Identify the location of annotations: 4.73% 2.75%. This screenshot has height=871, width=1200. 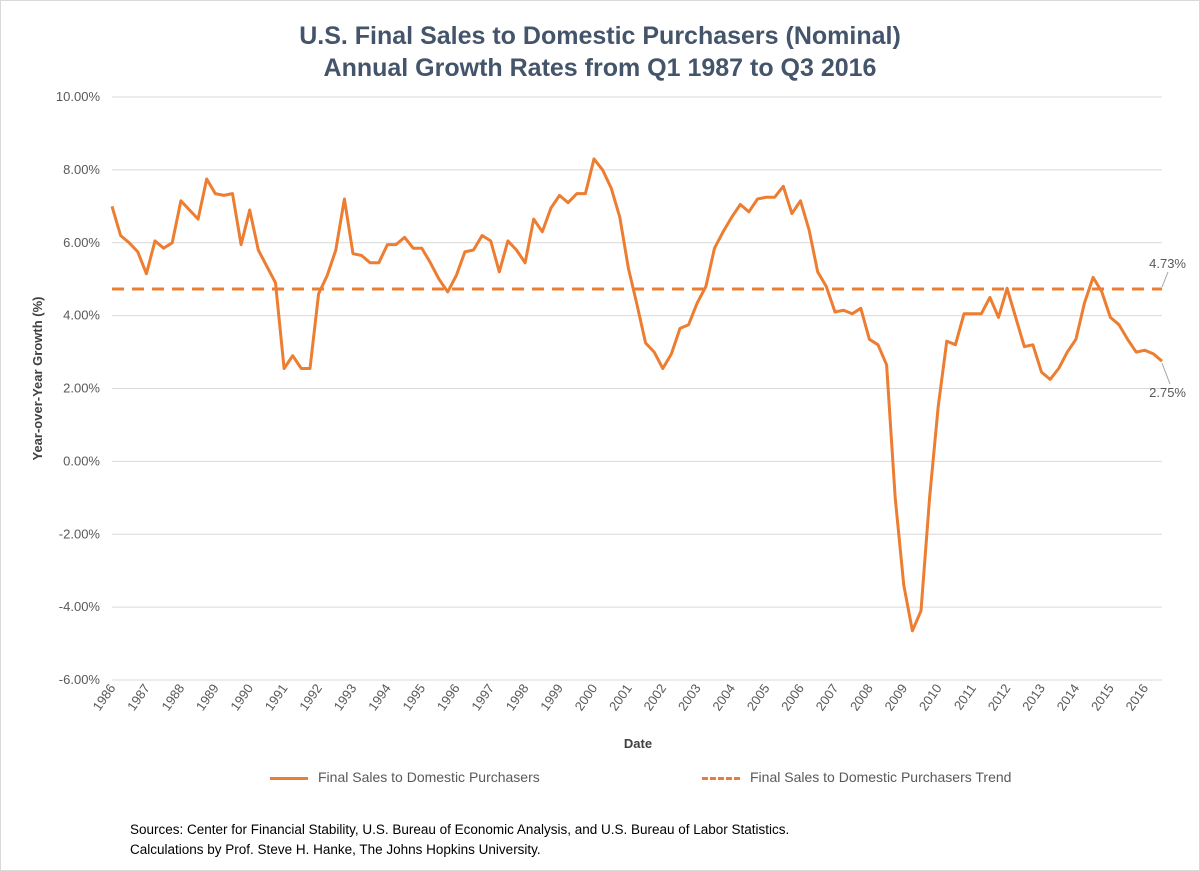
(1167, 328).